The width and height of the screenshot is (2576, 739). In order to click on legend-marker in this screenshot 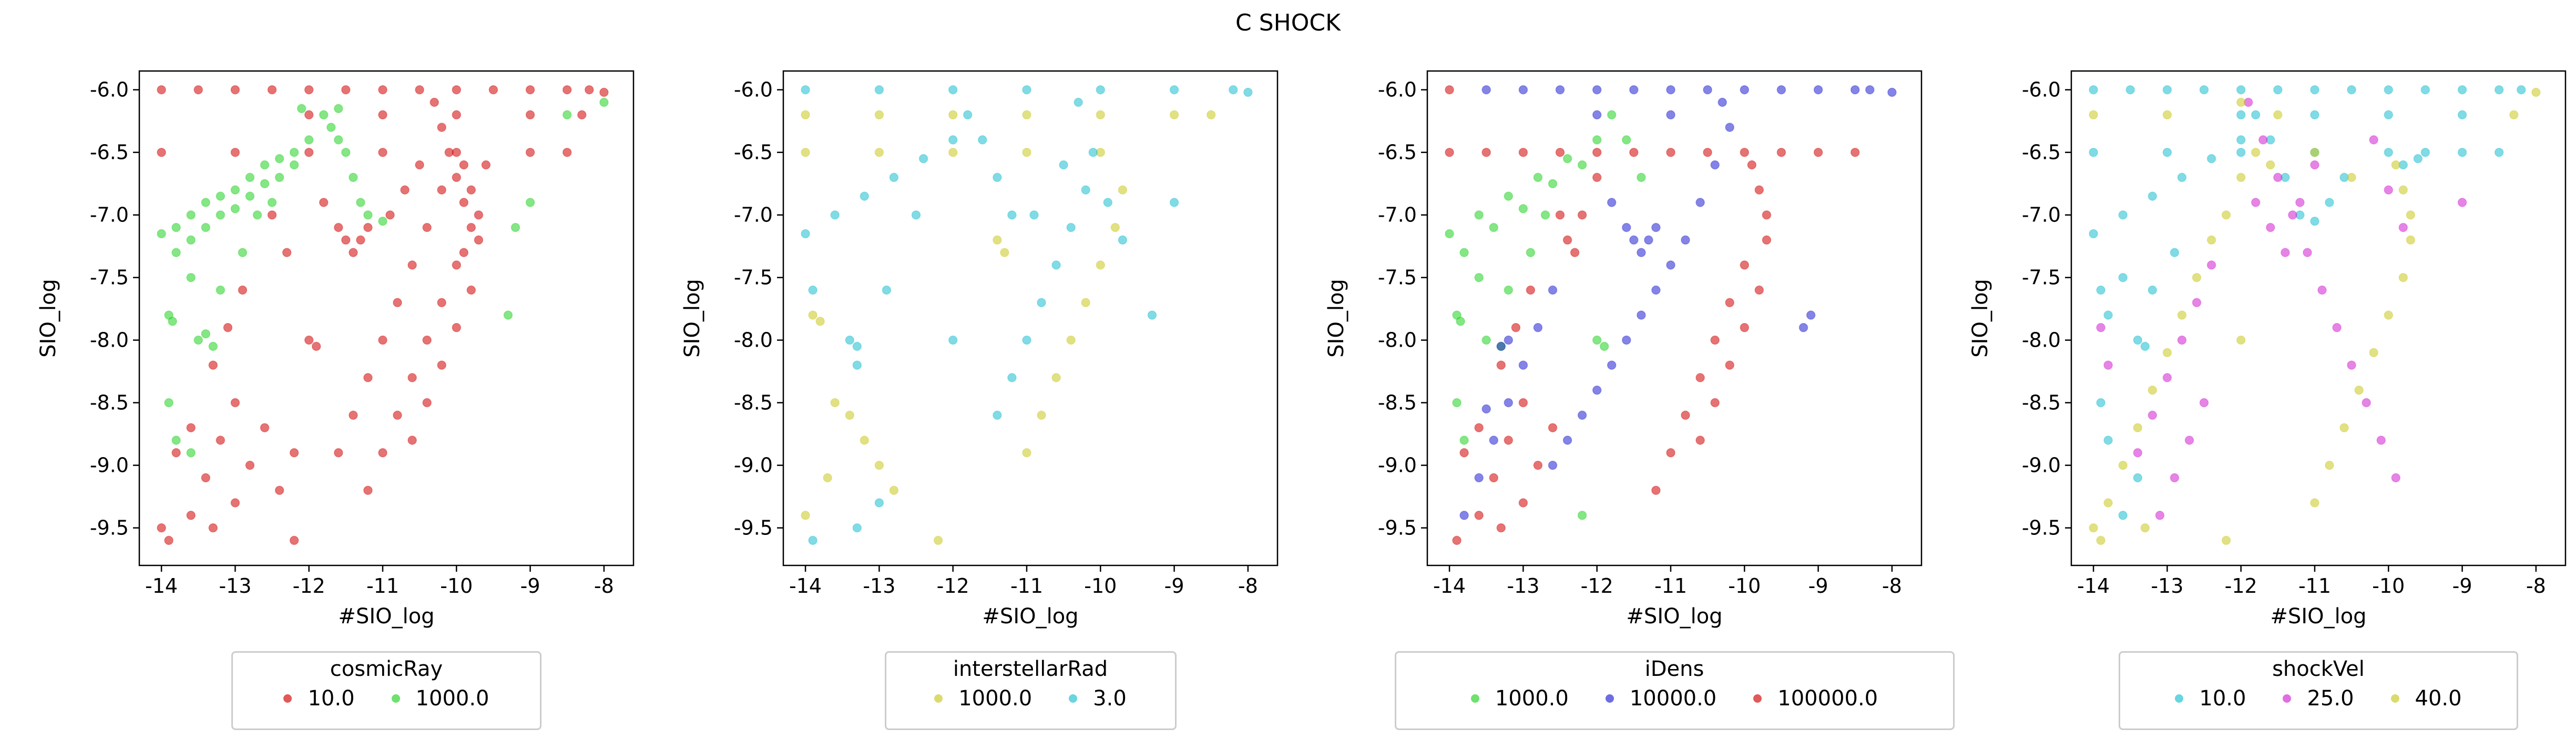, I will do `click(1757, 699)`.